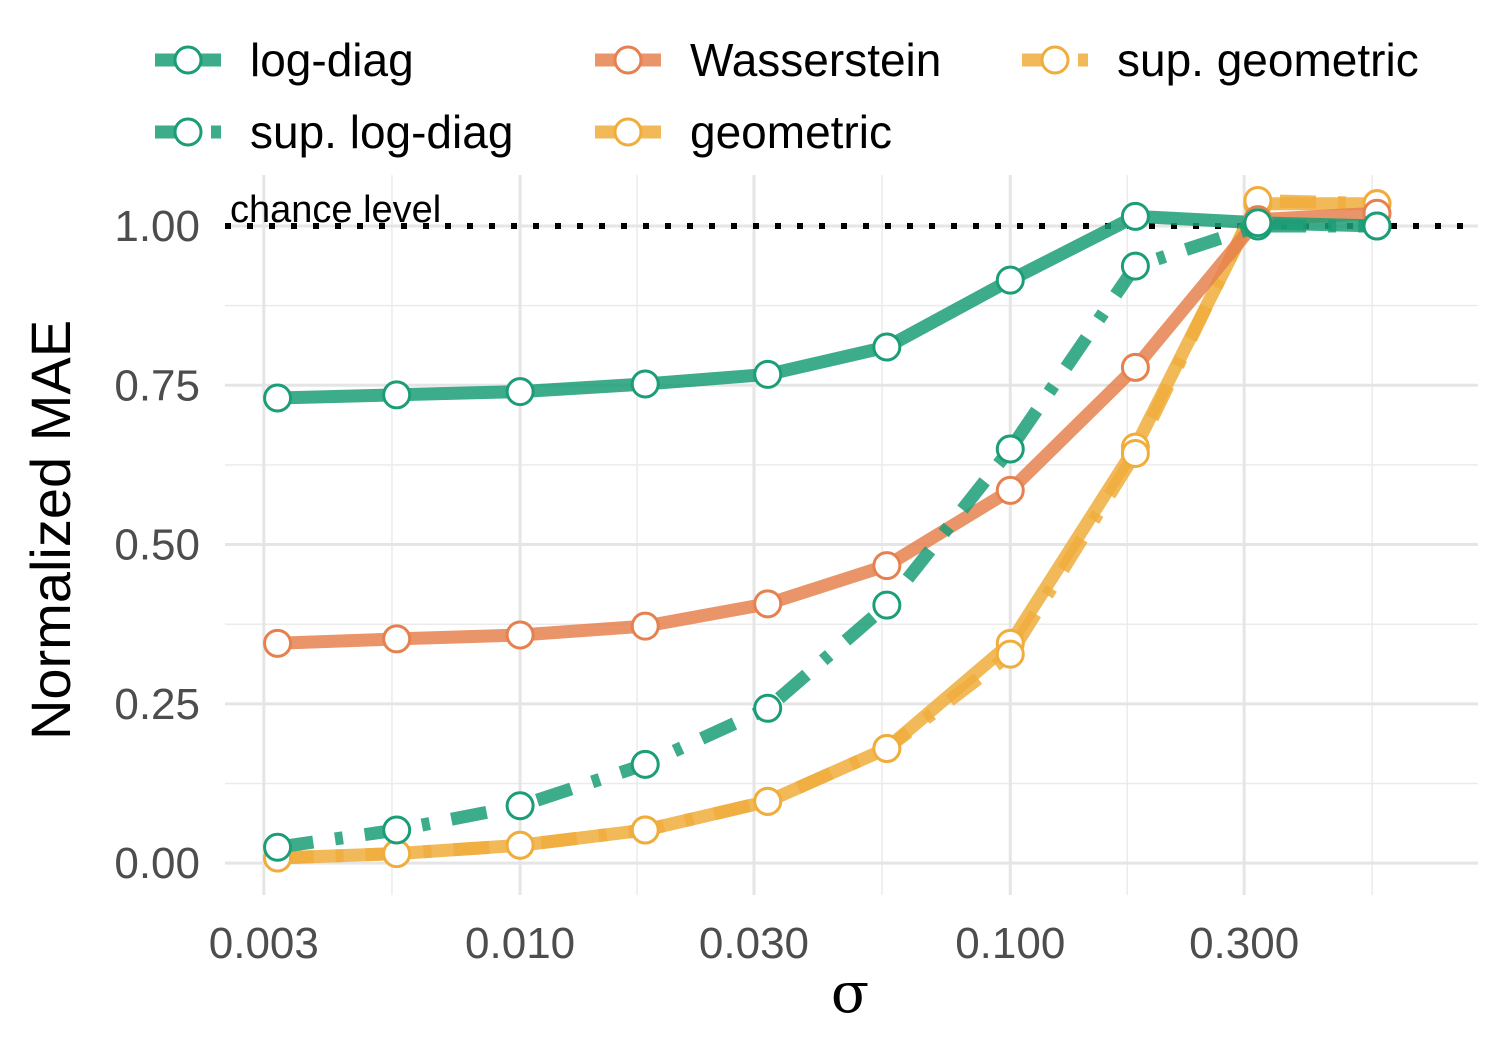 The width and height of the screenshot is (1500, 1050). Describe the element at coordinates (332, 60) in the screenshot. I see `legend-label: log-diag` at that location.